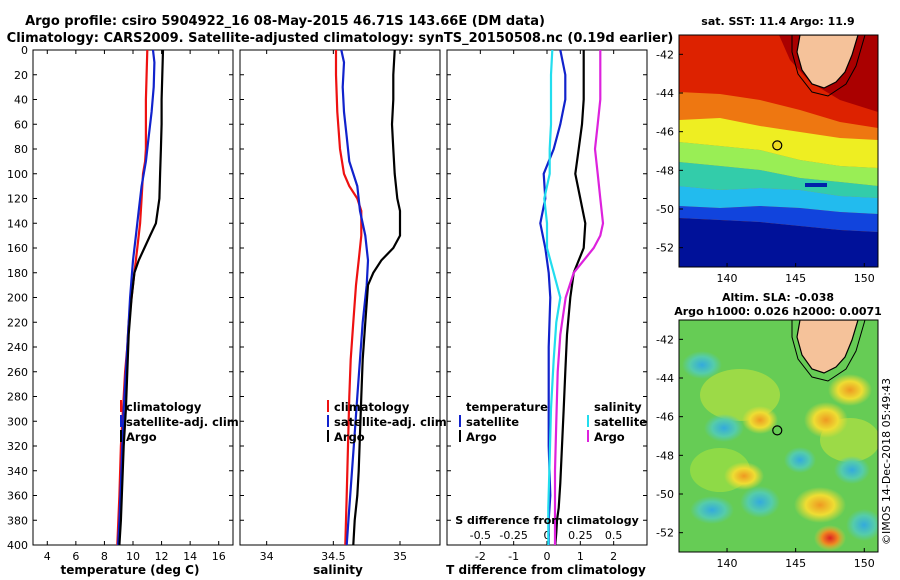 This screenshot has height=580, width=900. Describe the element at coordinates (47, 556) in the screenshot. I see `x-tick-label: 4` at that location.